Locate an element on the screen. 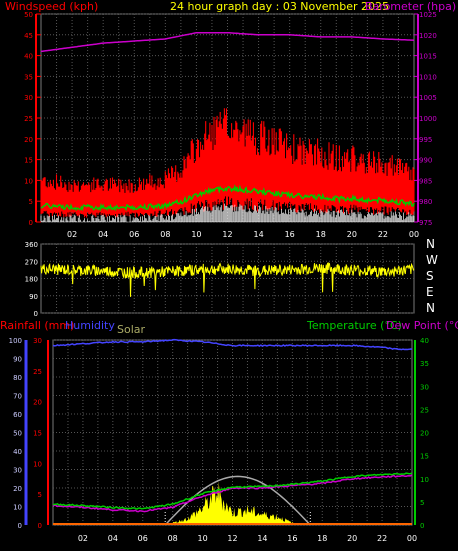 The height and width of the screenshot is (551, 458). wind-x-tick-label: 20 is located at coordinates (352, 234).